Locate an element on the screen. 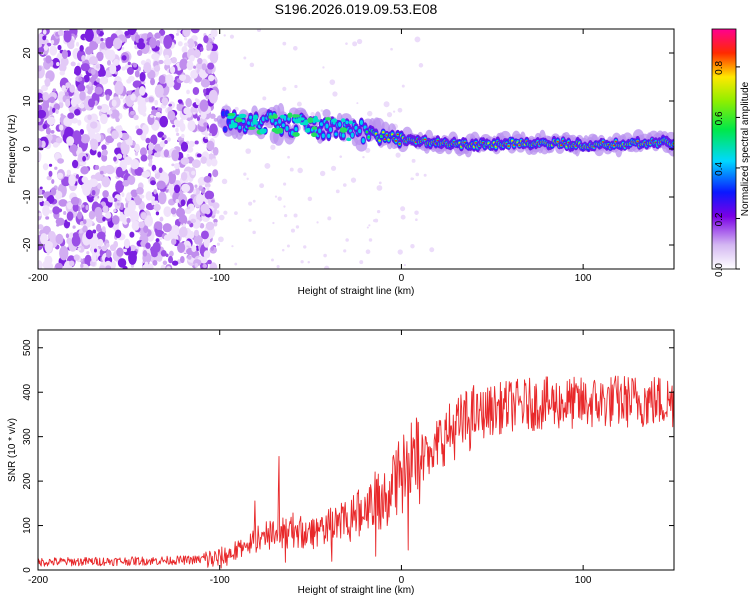 The image size is (750, 600). y-tick-label: -20 is located at coordinates (27, 244).